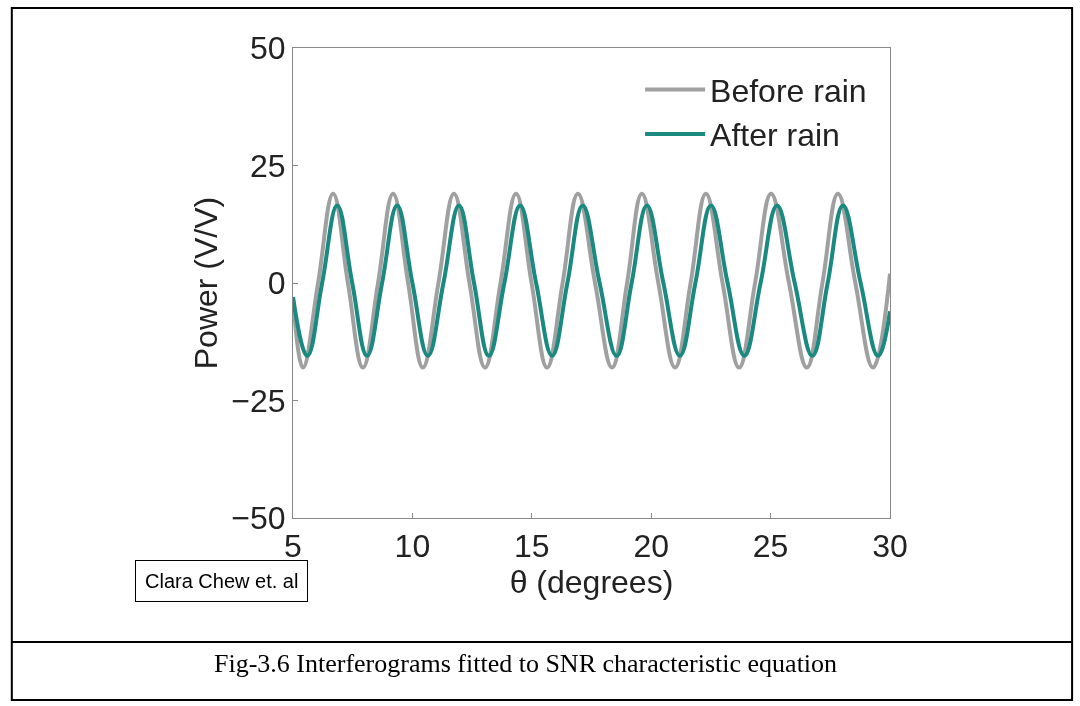 This screenshot has width=1080, height=706. Describe the element at coordinates (268, 165) in the screenshot. I see `y-tick-label: 25` at that location.